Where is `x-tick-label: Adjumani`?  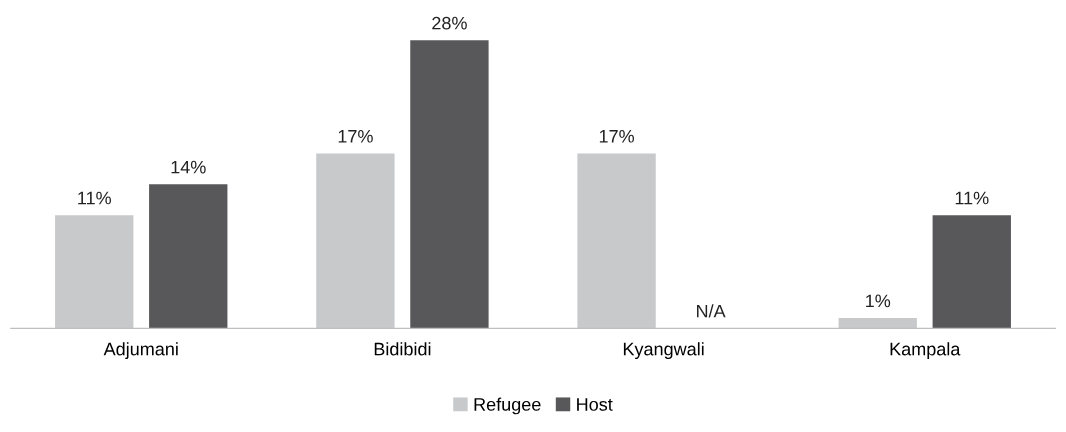
x-tick-label: Adjumani is located at coordinates (140, 351).